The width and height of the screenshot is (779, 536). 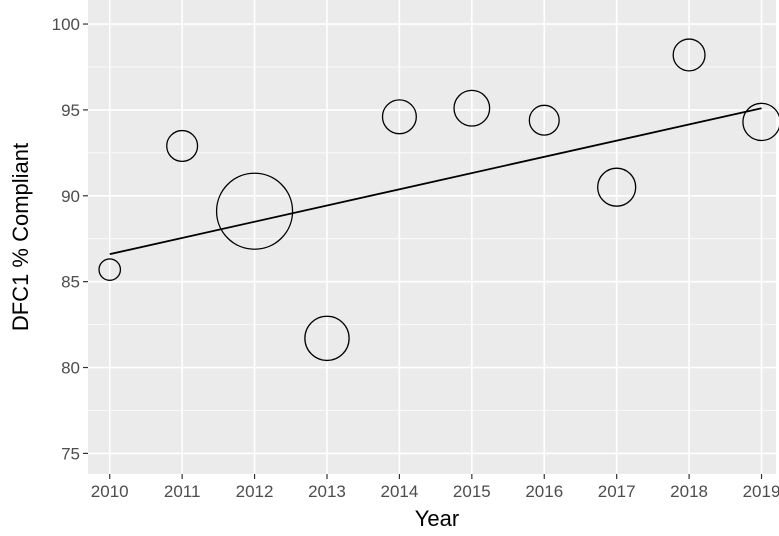 What do you see at coordinates (20, 237) in the screenshot?
I see `y-axis-title: DFC1 % Compliant` at bounding box center [20, 237].